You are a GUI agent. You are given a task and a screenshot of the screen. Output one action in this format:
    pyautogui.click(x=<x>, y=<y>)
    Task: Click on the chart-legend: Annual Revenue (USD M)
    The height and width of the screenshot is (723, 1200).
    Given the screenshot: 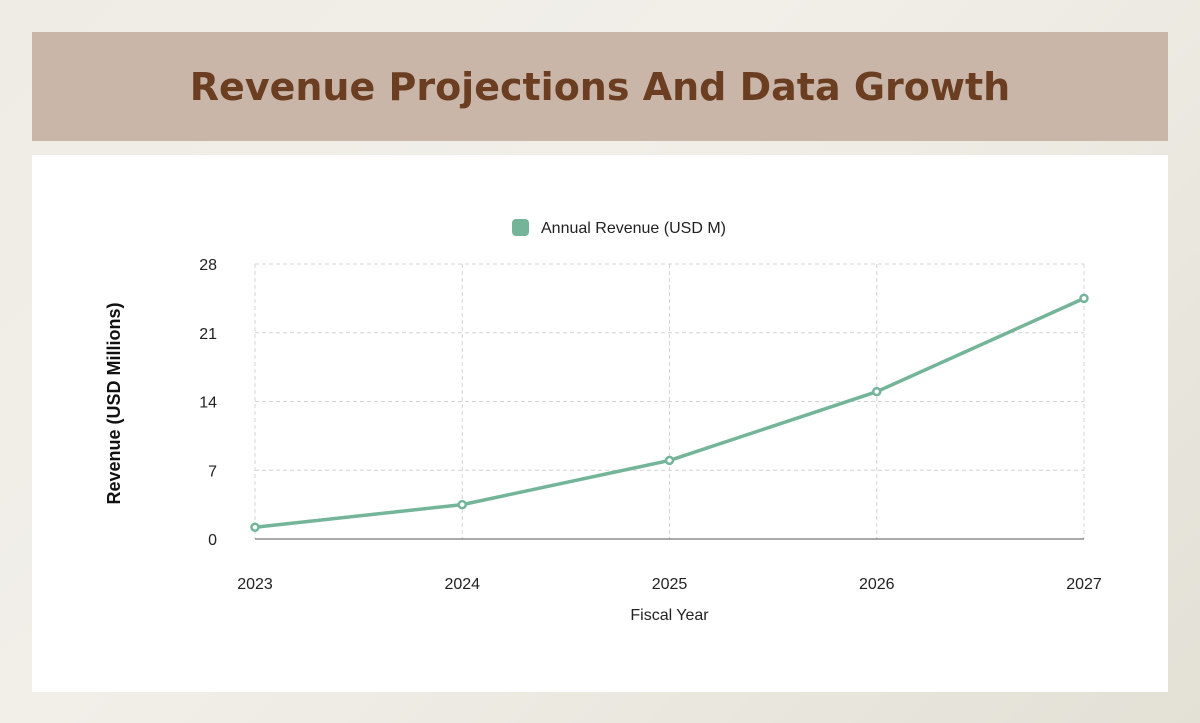 What is the action you would take?
    pyautogui.click(x=619, y=228)
    